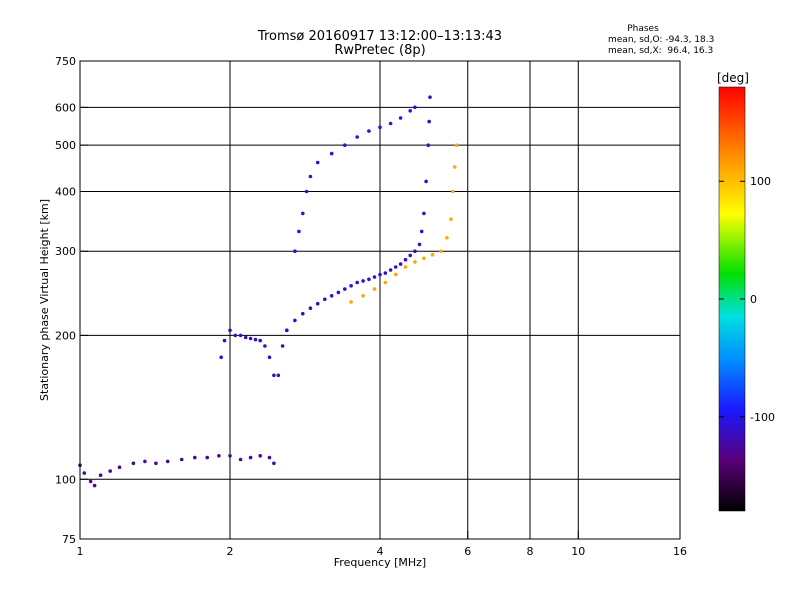 The image size is (800, 600). What do you see at coordinates (80, 551) in the screenshot?
I see `x-tick-label-1: 1` at bounding box center [80, 551].